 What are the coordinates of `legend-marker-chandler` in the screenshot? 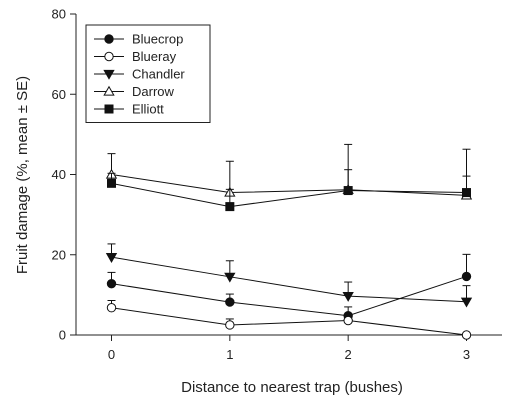 It's located at (109, 74).